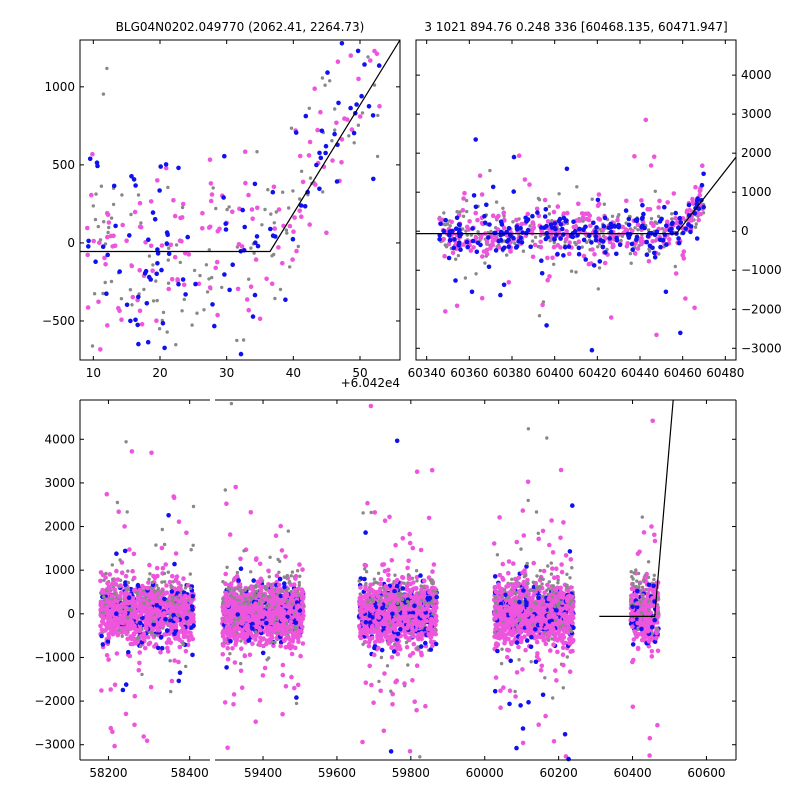 This screenshot has height=800, width=800. I want to click on tr-ytick-label: −2000, so click(761, 309).